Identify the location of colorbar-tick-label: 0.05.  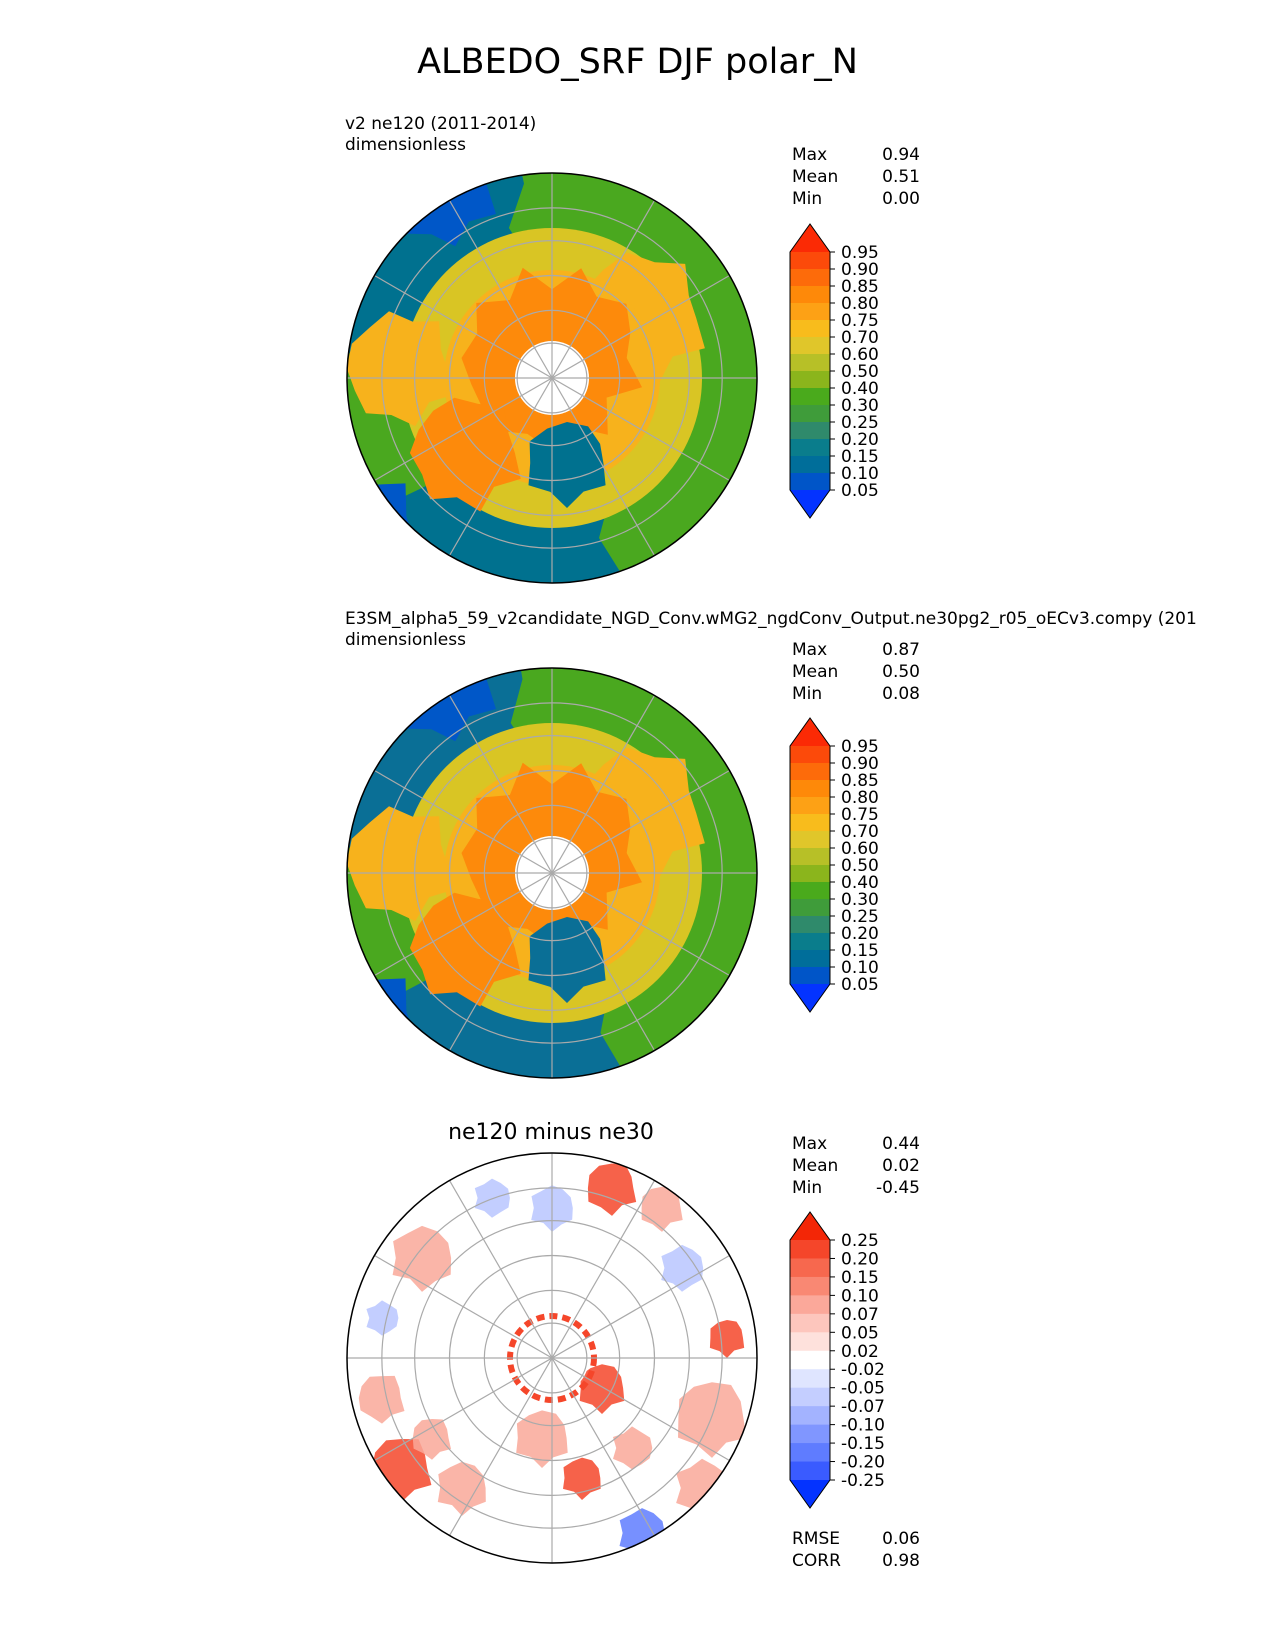
(860, 491).